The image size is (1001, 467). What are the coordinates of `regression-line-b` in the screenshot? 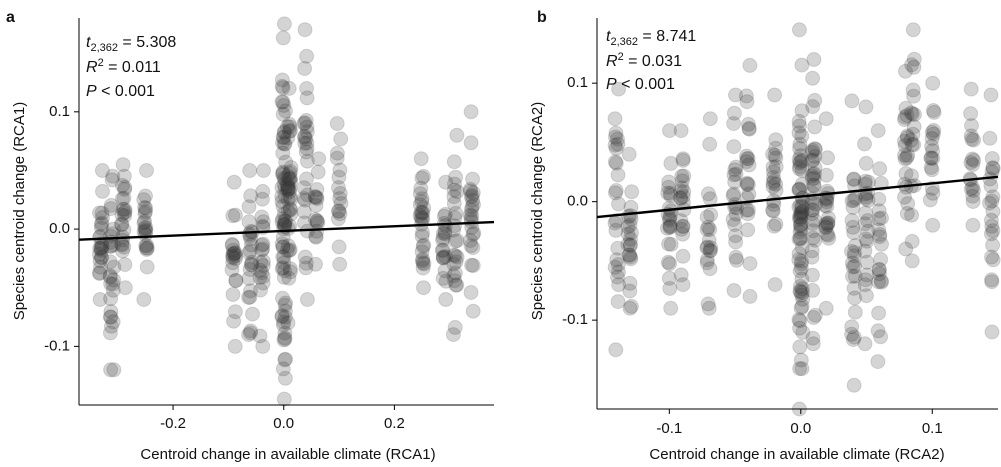 It's located at (797, 197).